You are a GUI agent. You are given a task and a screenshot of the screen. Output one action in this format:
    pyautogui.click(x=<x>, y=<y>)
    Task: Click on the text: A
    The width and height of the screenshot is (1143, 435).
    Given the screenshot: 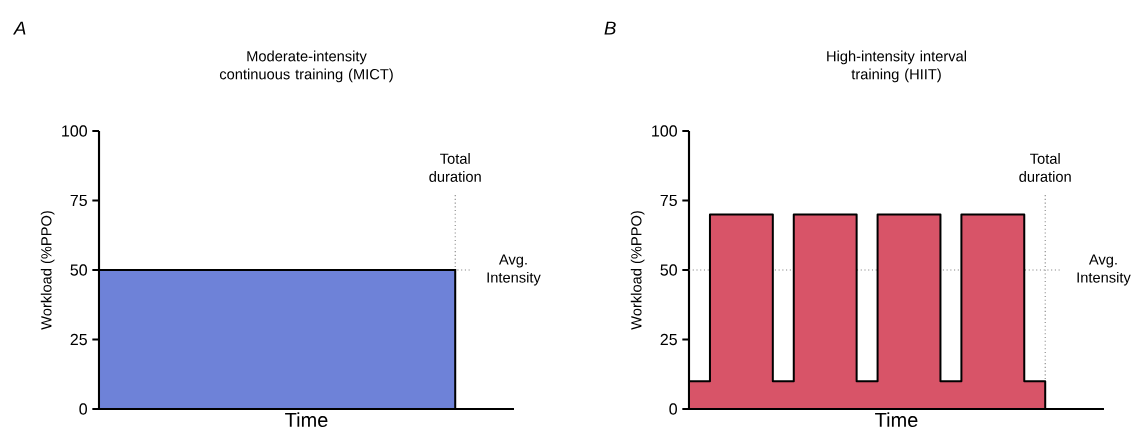 What is the action you would take?
    pyautogui.click(x=19, y=28)
    